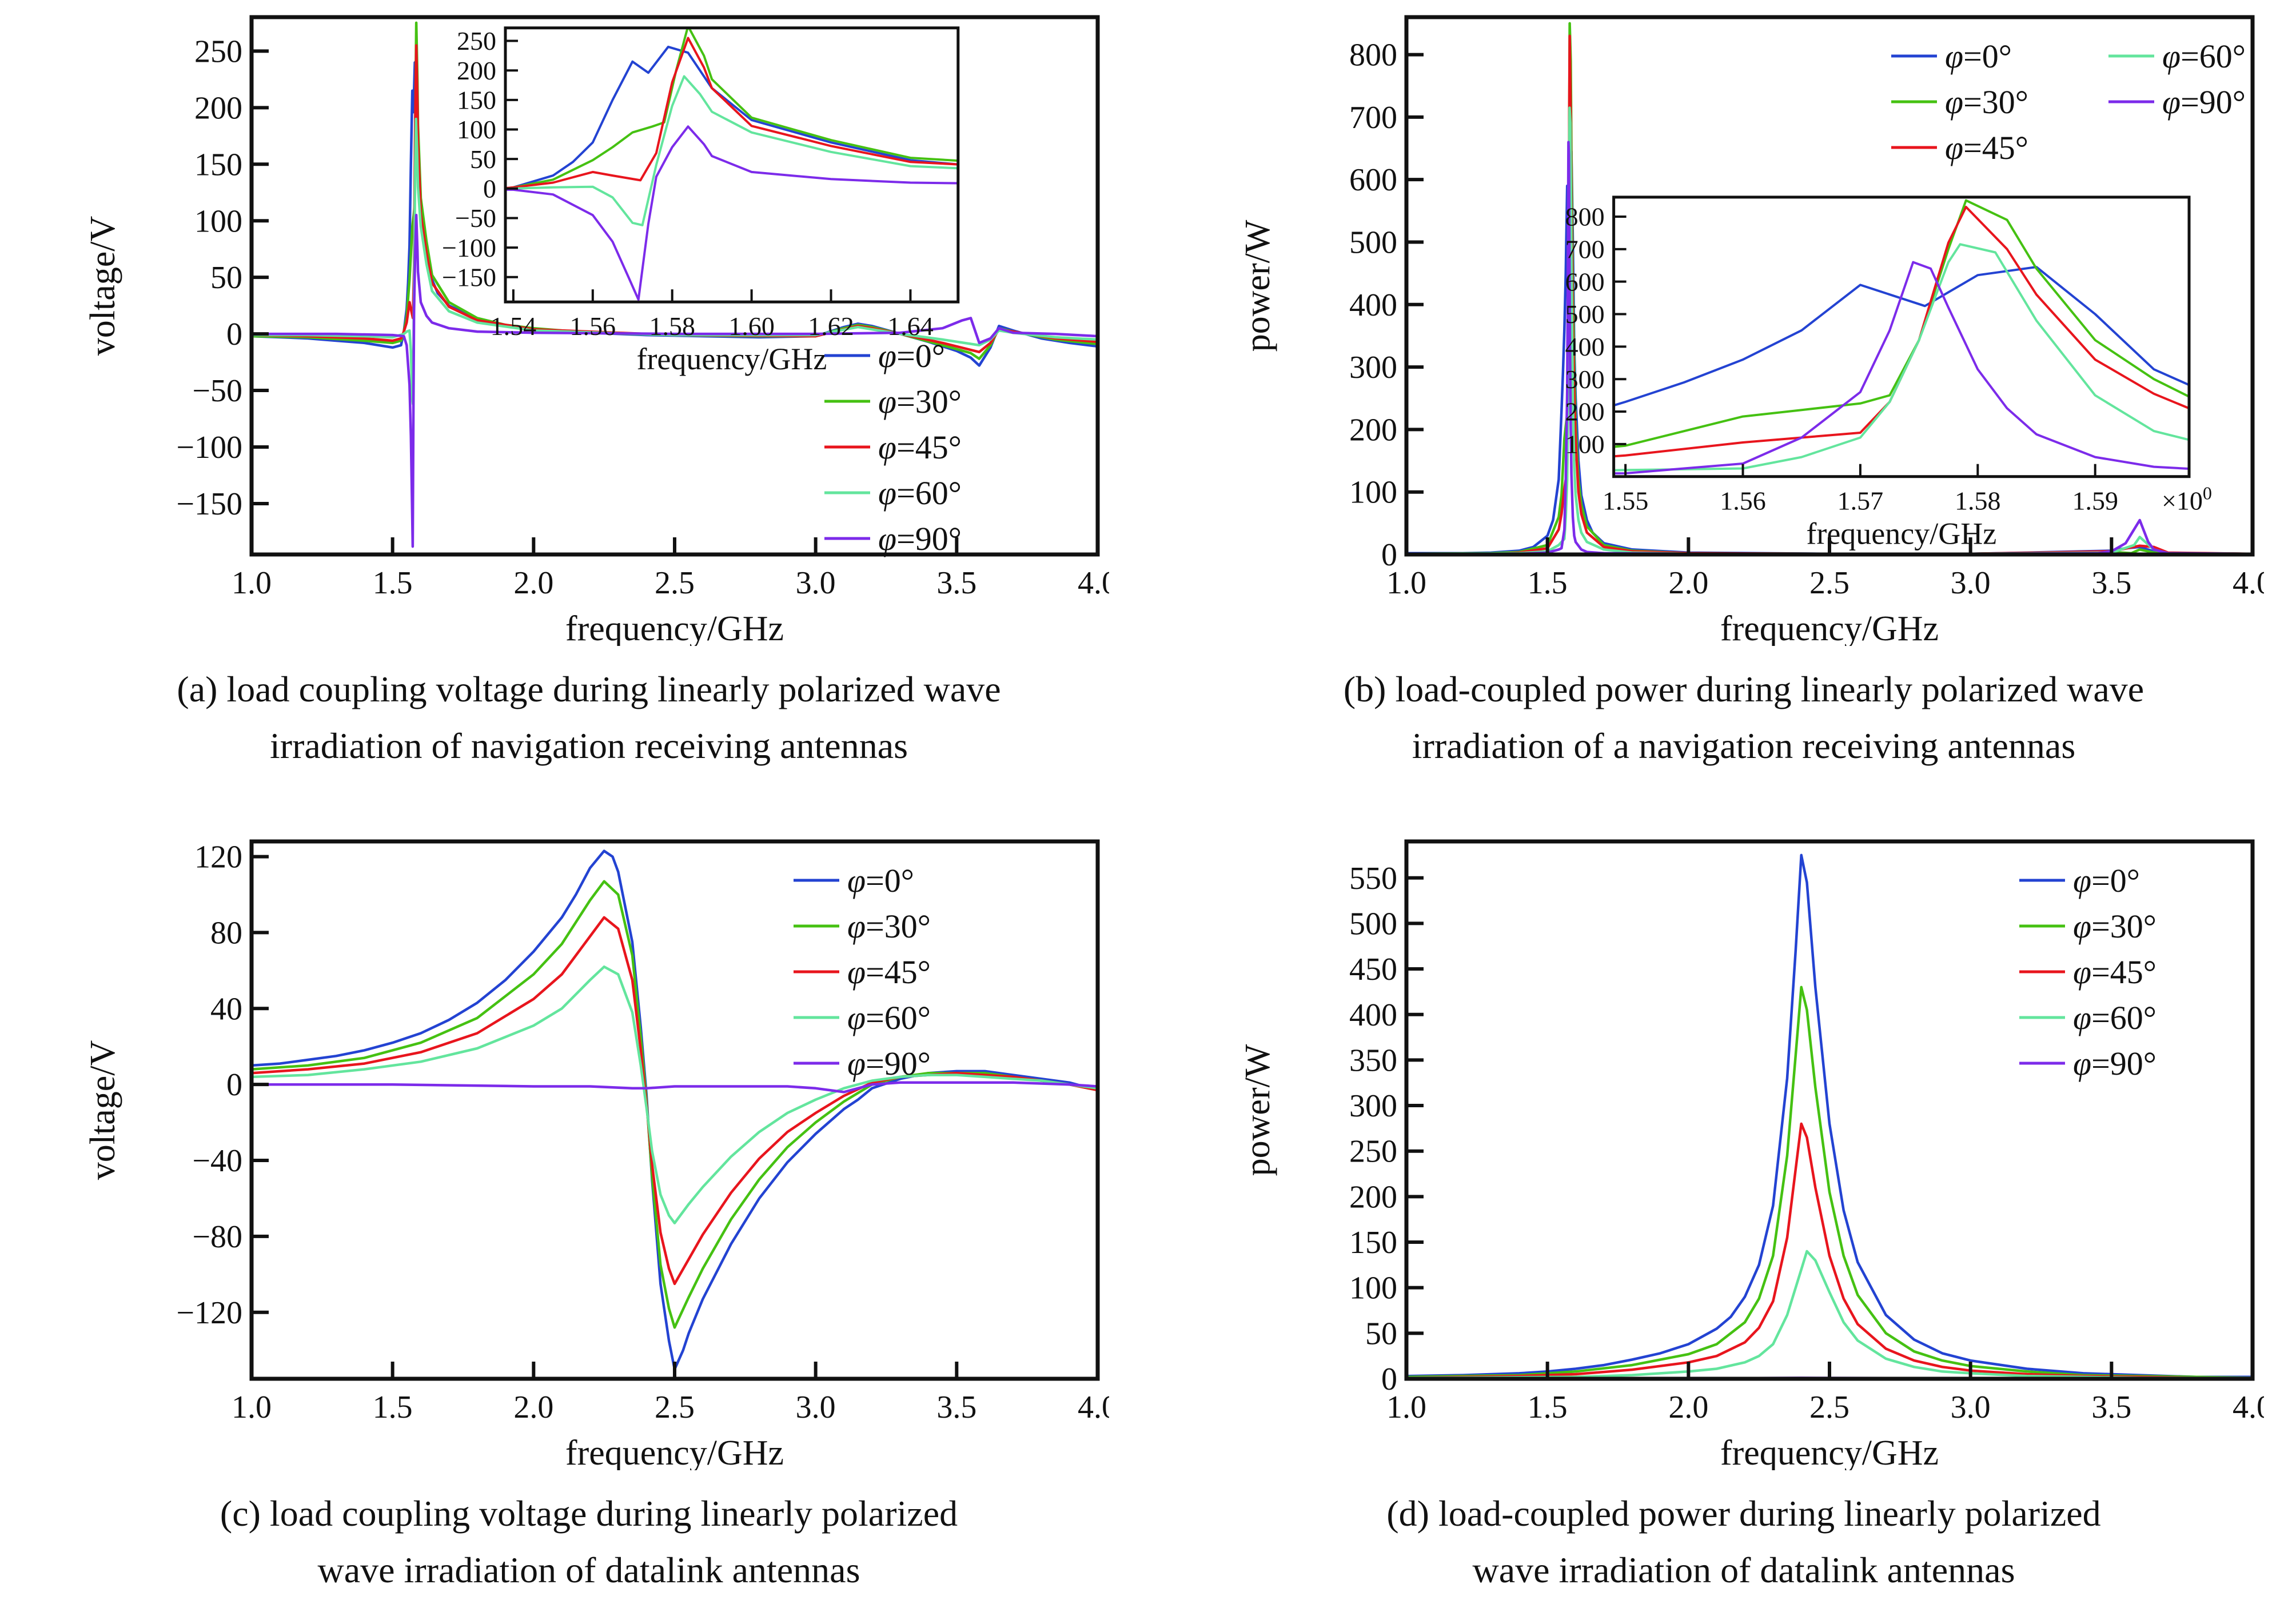 The width and height of the screenshot is (2296, 1620). I want to click on y-axis-label: voltage/V, so click(103, 1110).